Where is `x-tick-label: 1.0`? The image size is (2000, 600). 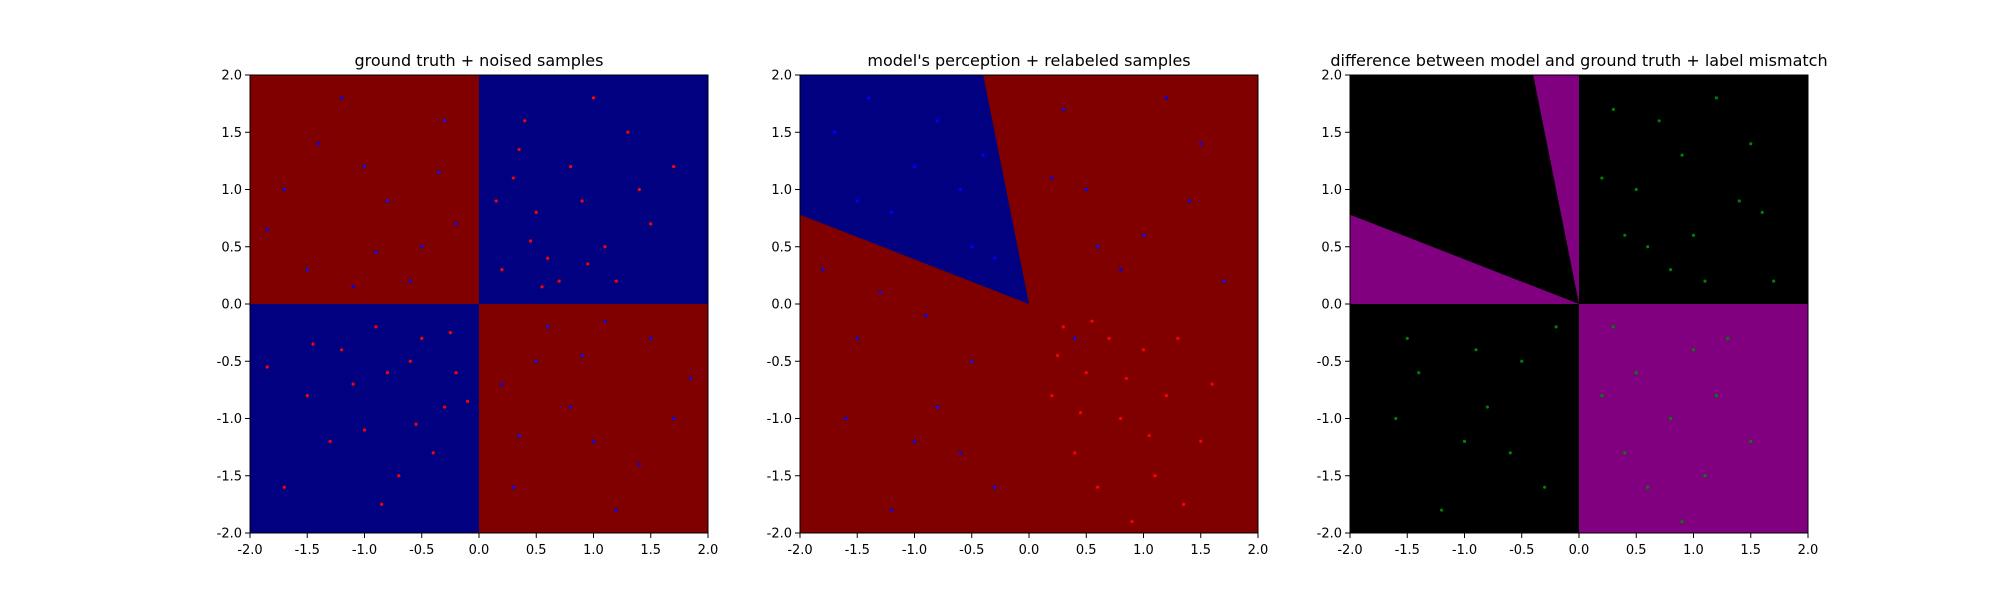 x-tick-label: 1.0 is located at coordinates (593, 550).